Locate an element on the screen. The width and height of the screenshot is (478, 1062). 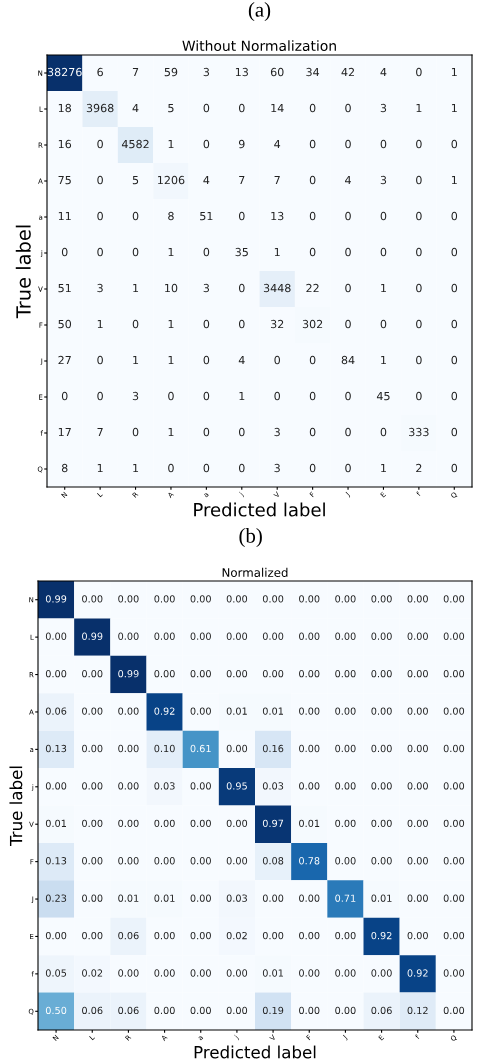
data-label: 0.19 is located at coordinates (273, 1010).